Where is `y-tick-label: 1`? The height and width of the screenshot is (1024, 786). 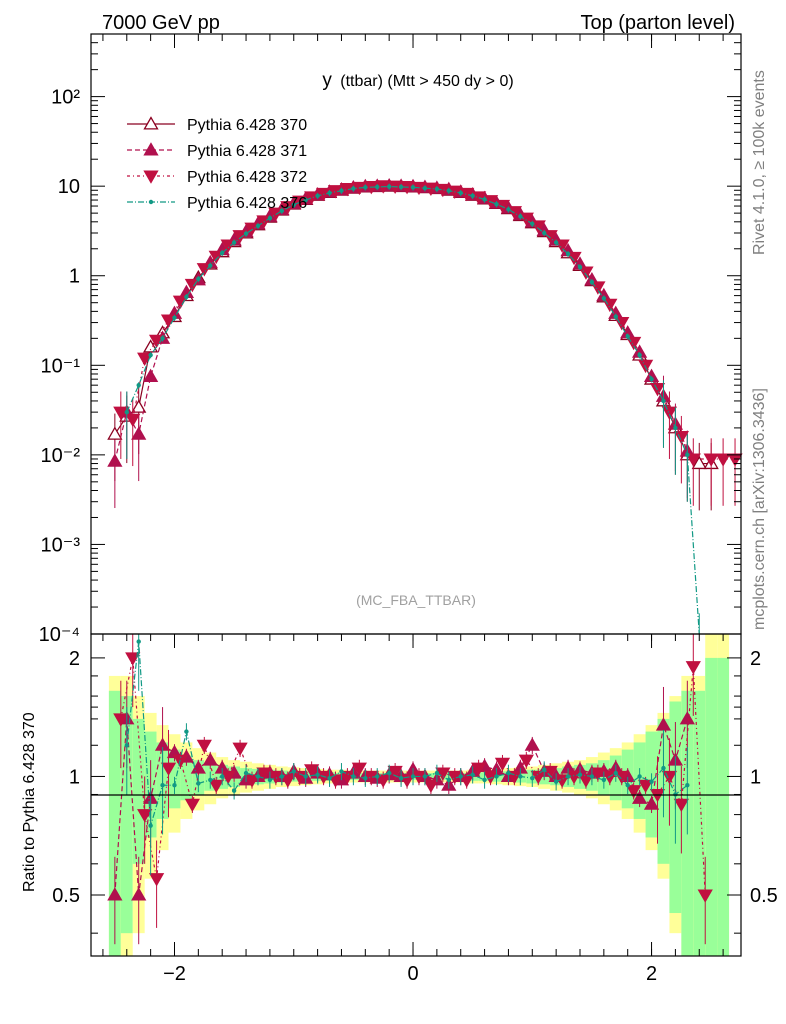 y-tick-label: 1 is located at coordinates (74, 277).